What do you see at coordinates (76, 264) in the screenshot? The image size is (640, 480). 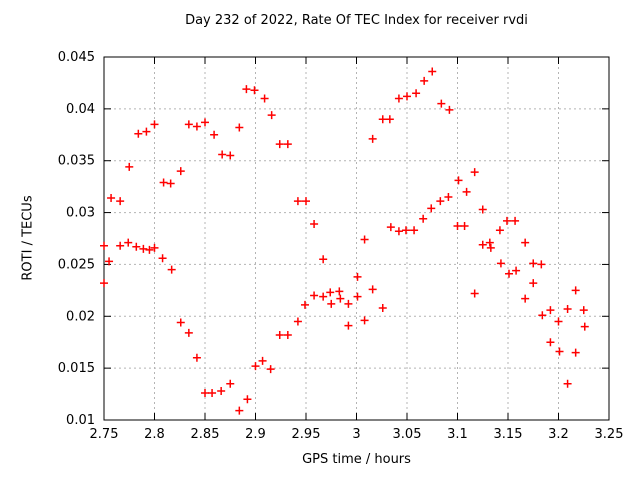 I see `y-tick-label: 0.025` at bounding box center [76, 264].